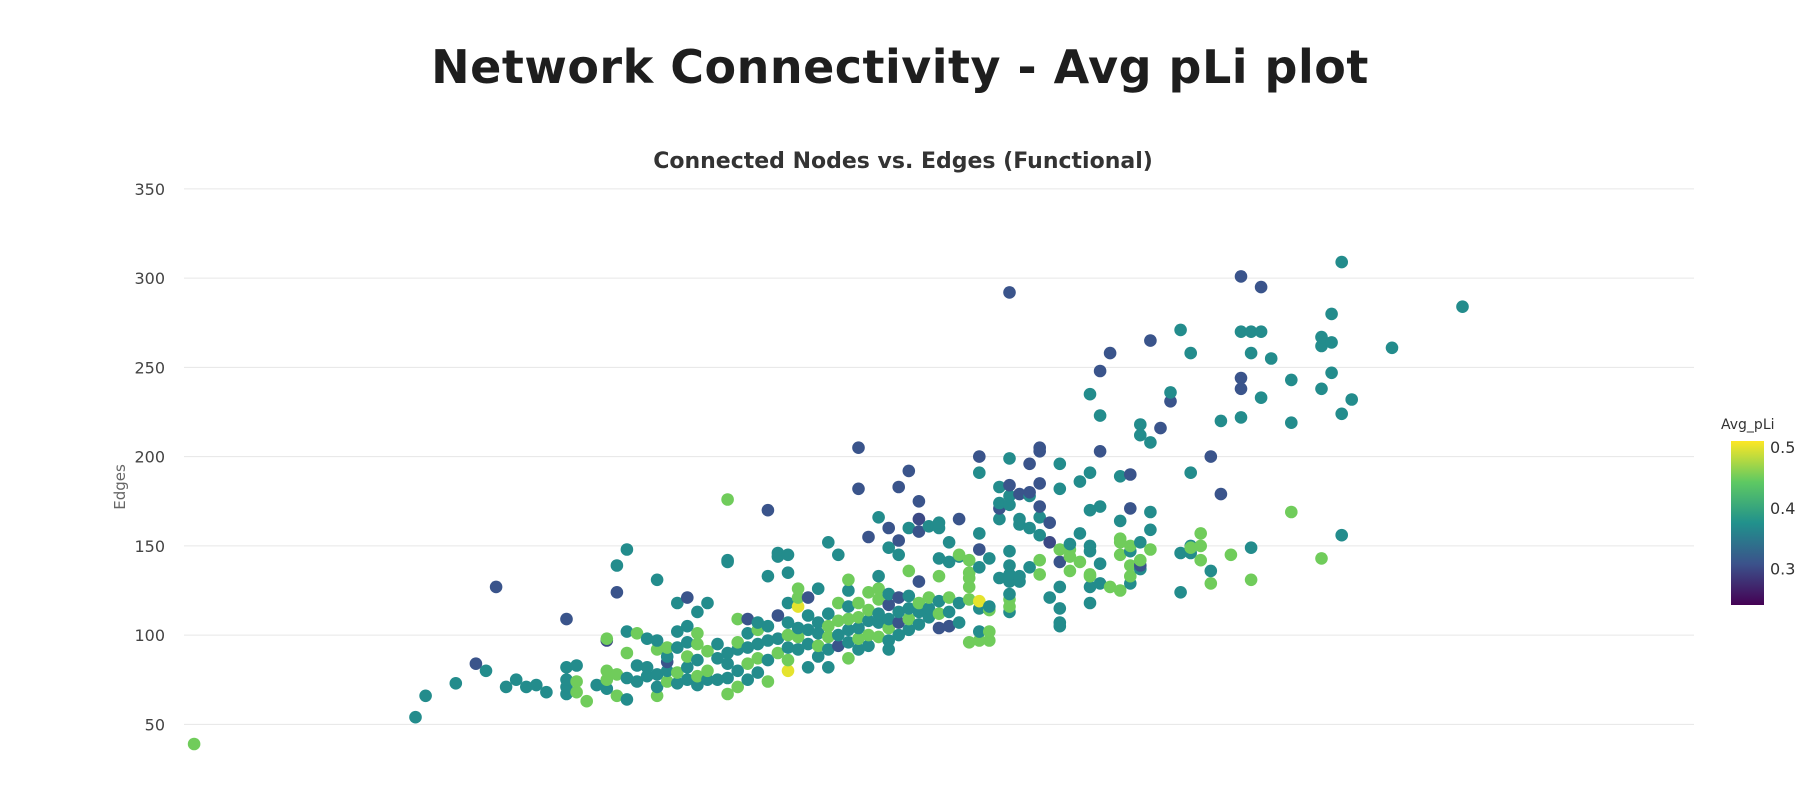  Describe the element at coordinates (149, 635) in the screenshot. I see `y-tick-label: 100` at that location.